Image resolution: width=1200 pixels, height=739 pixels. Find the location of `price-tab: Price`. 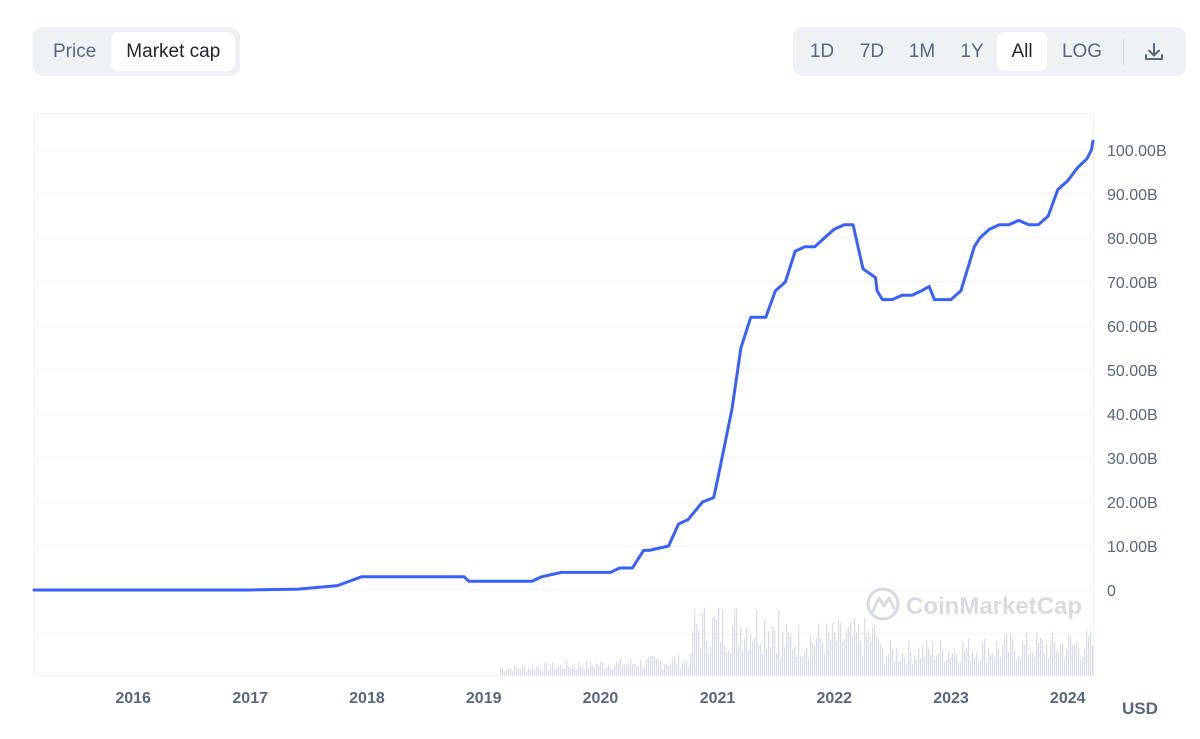

price-tab: Price is located at coordinates (75, 51).